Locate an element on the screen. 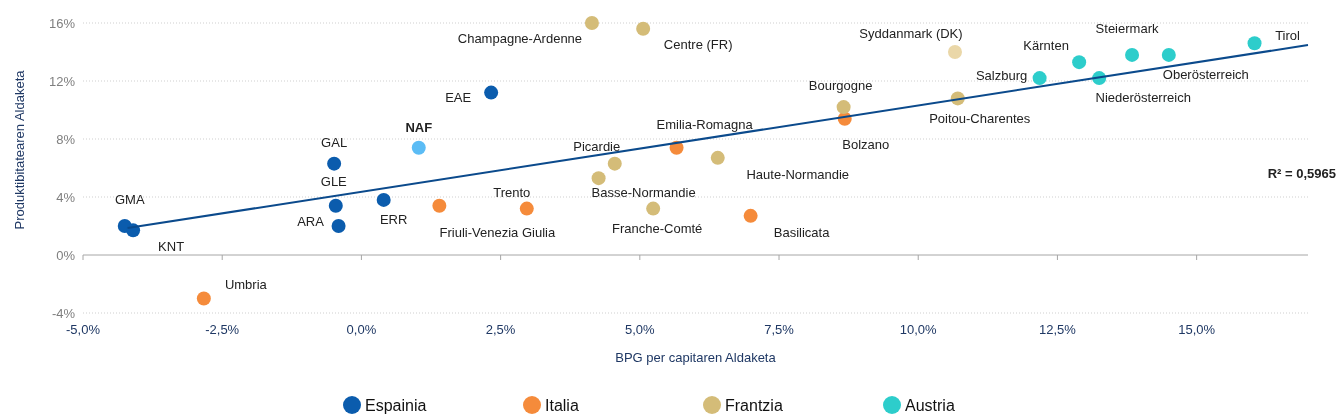 The height and width of the screenshot is (417, 1344). annotation: Salzburg is located at coordinates (1001, 76).